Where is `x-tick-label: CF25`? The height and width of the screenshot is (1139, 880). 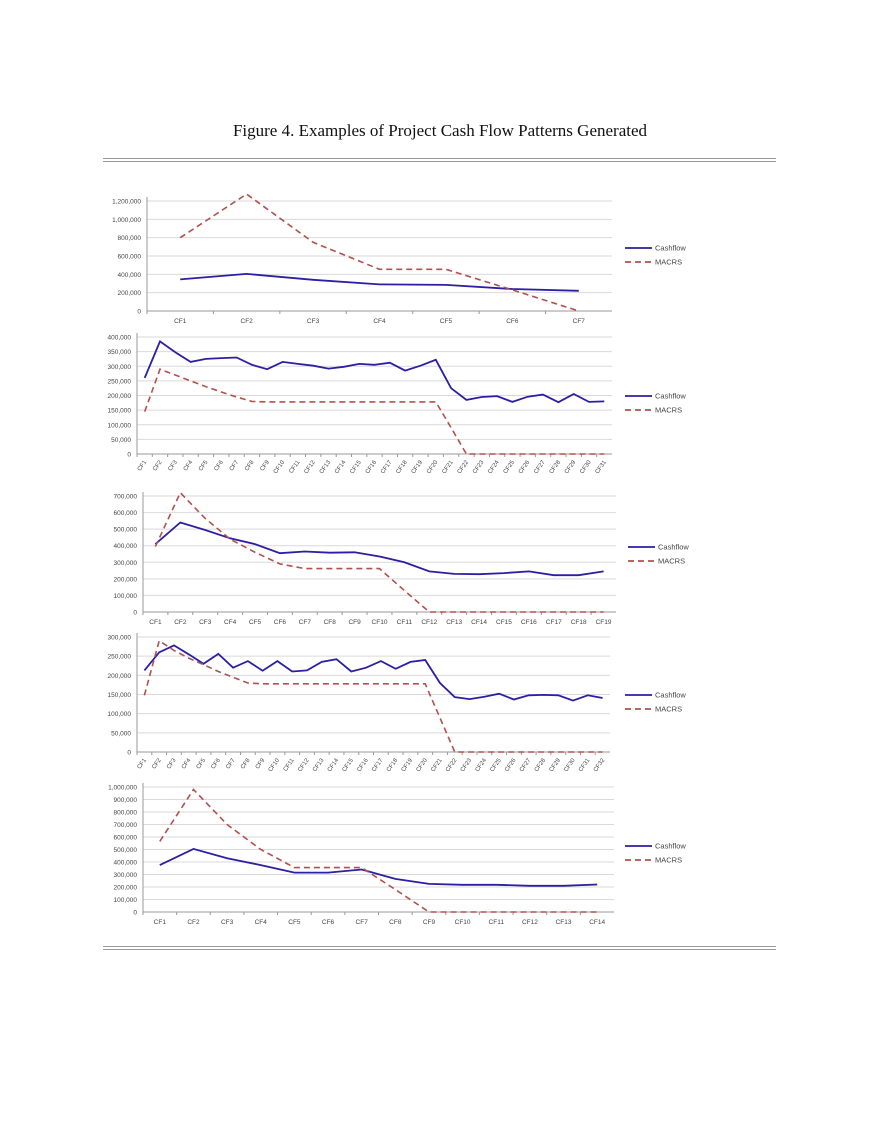 x-tick-label: CF25 is located at coordinates (510, 467).